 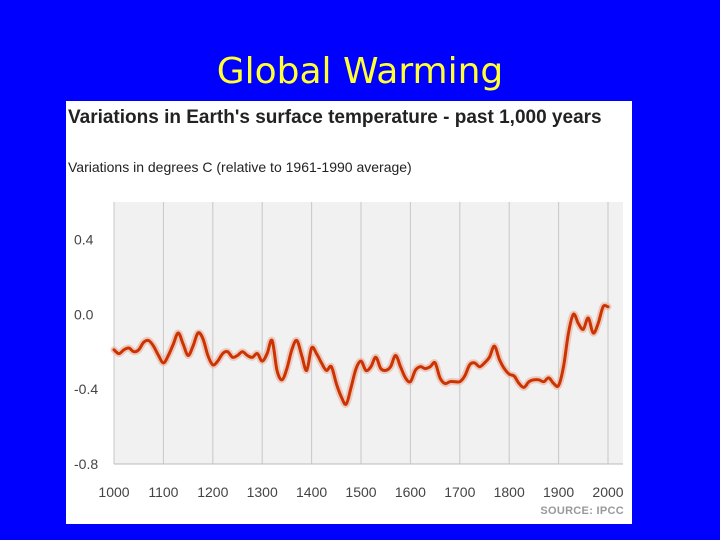 I want to click on chart-source: SOURCE: IPCC, so click(x=582, y=511).